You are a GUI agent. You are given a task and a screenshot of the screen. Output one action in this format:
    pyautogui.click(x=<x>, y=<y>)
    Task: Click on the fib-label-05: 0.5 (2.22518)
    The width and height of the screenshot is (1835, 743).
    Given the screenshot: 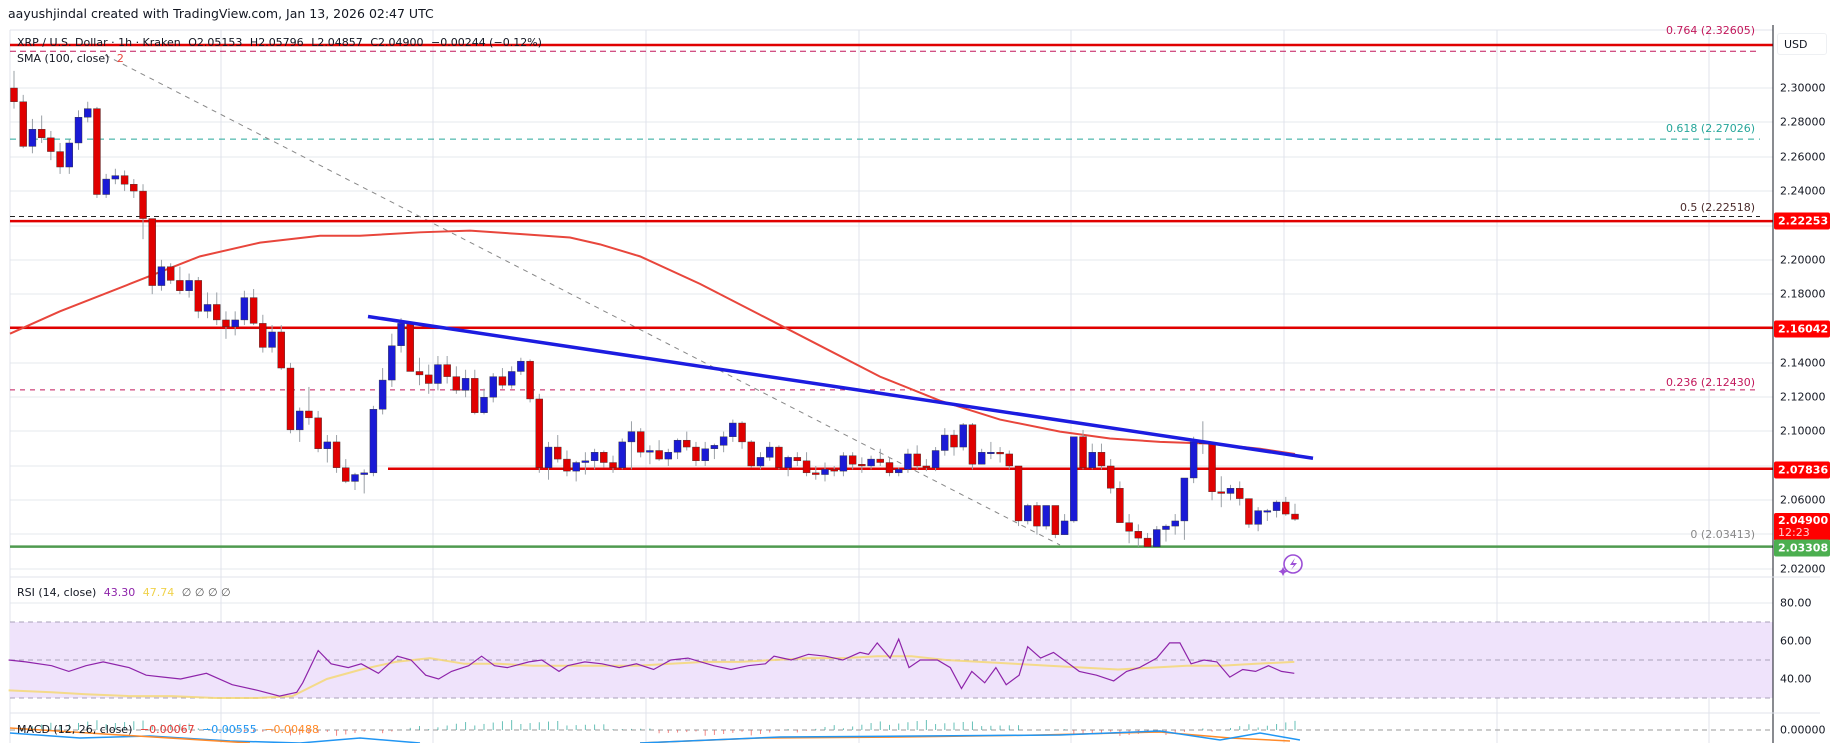 What is the action you would take?
    pyautogui.click(x=1717, y=207)
    